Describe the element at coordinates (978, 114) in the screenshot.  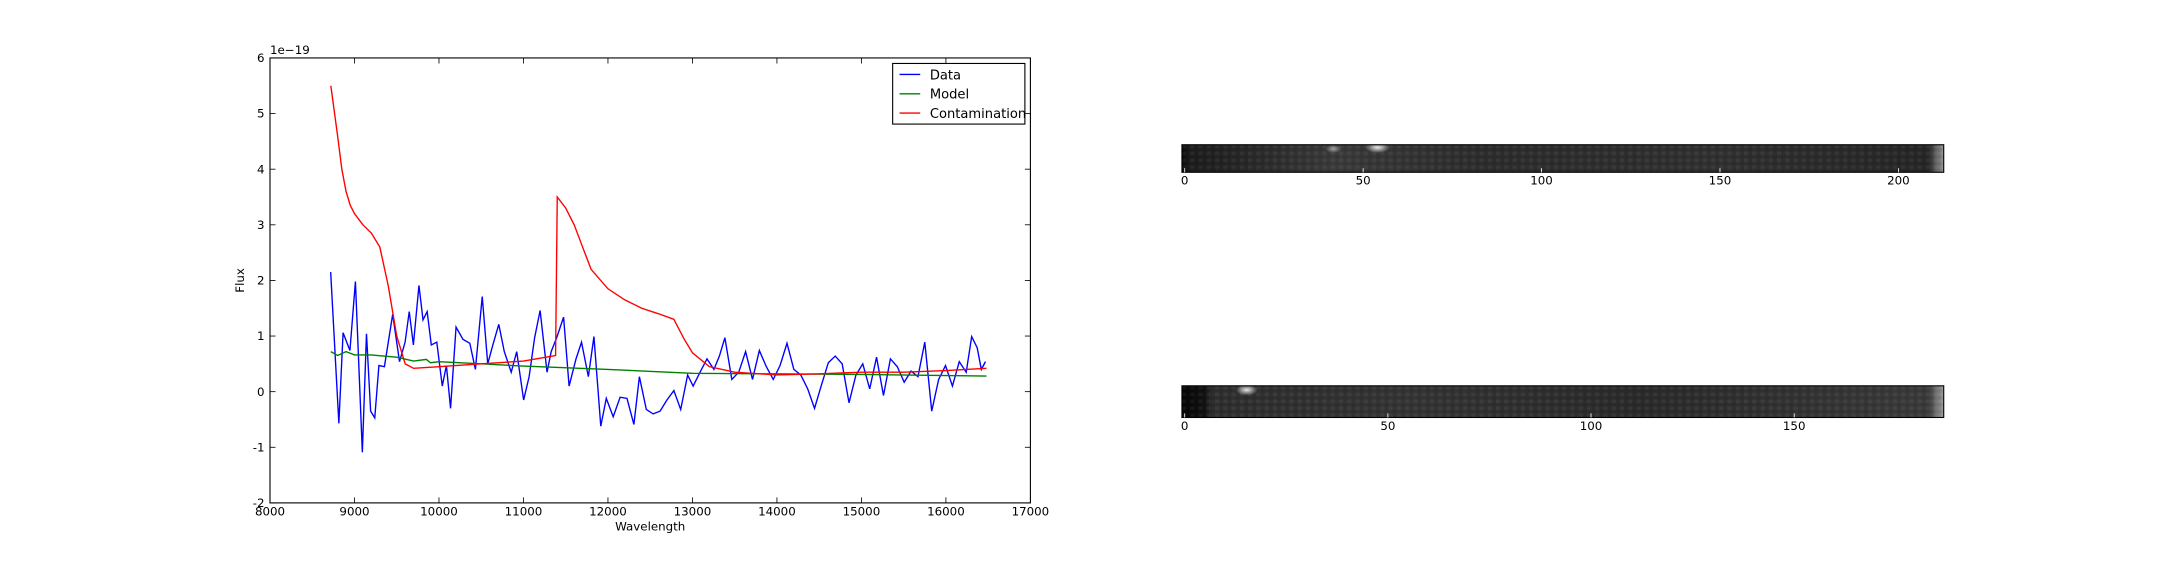
I see `legend-label: Contamination` at that location.